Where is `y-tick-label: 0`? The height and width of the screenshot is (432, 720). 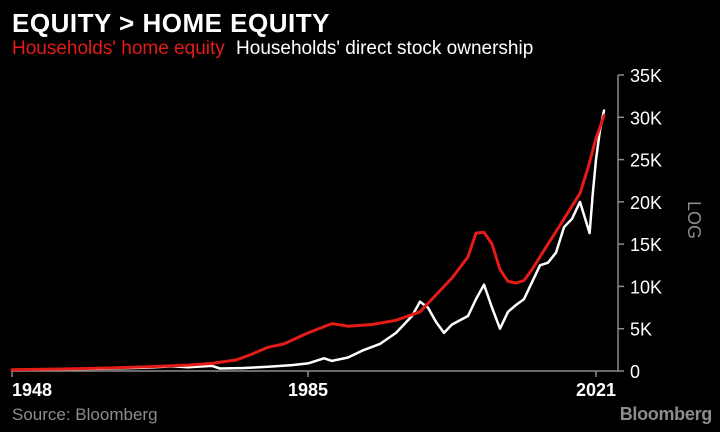 y-tick-label: 0 is located at coordinates (635, 372).